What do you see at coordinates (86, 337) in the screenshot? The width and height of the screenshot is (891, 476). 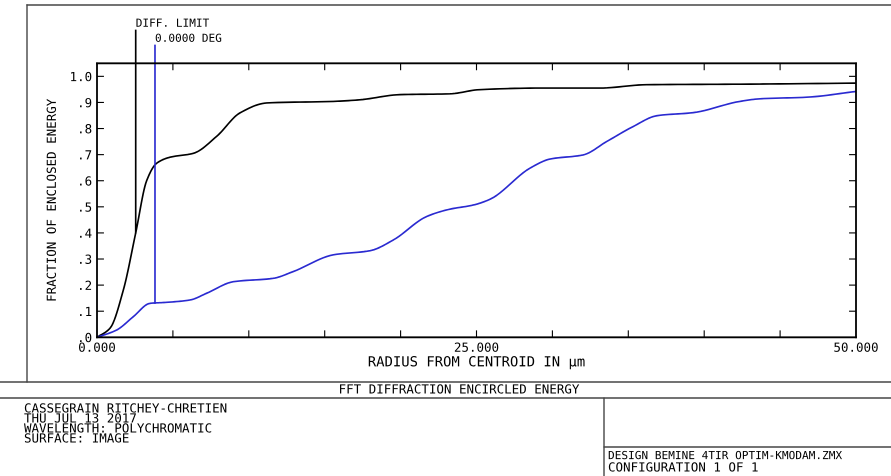 I see `y-tick-label: .0` at bounding box center [86, 337].